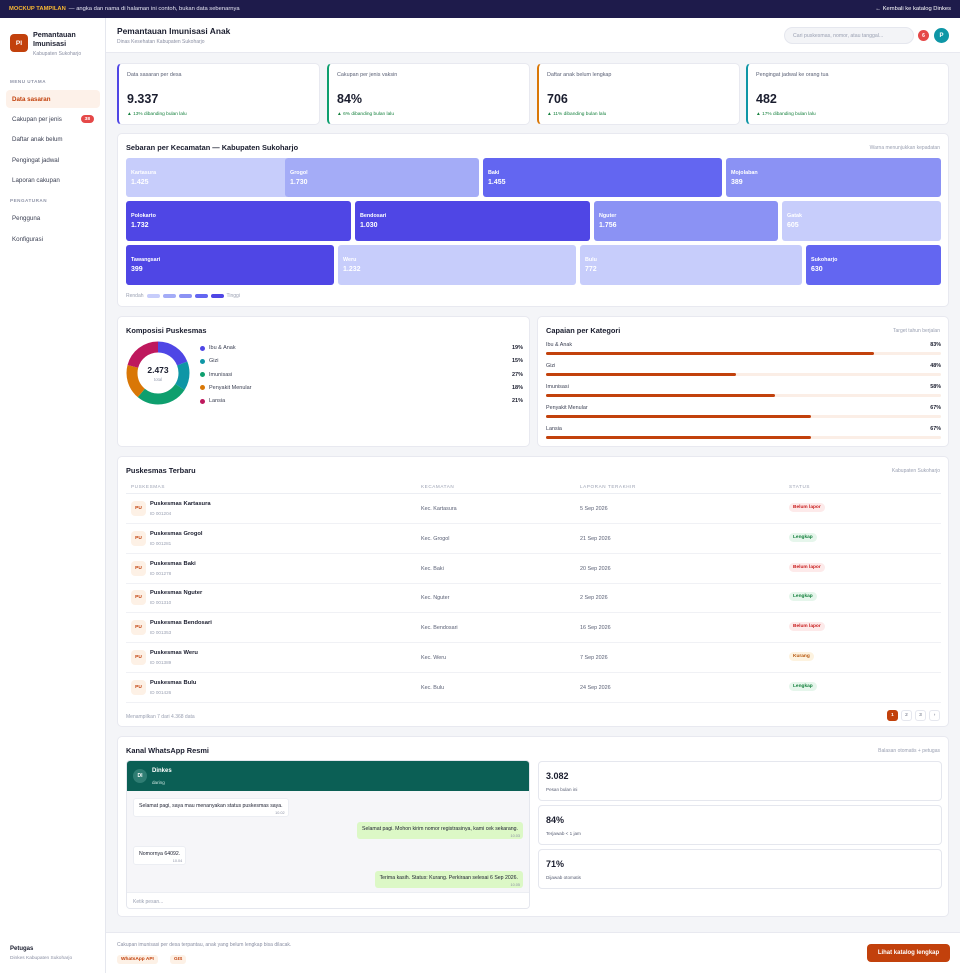  What do you see at coordinates (53, 160) in the screenshot?
I see `sidebar-item-pengingat: Pengingat jadwal` at bounding box center [53, 160].